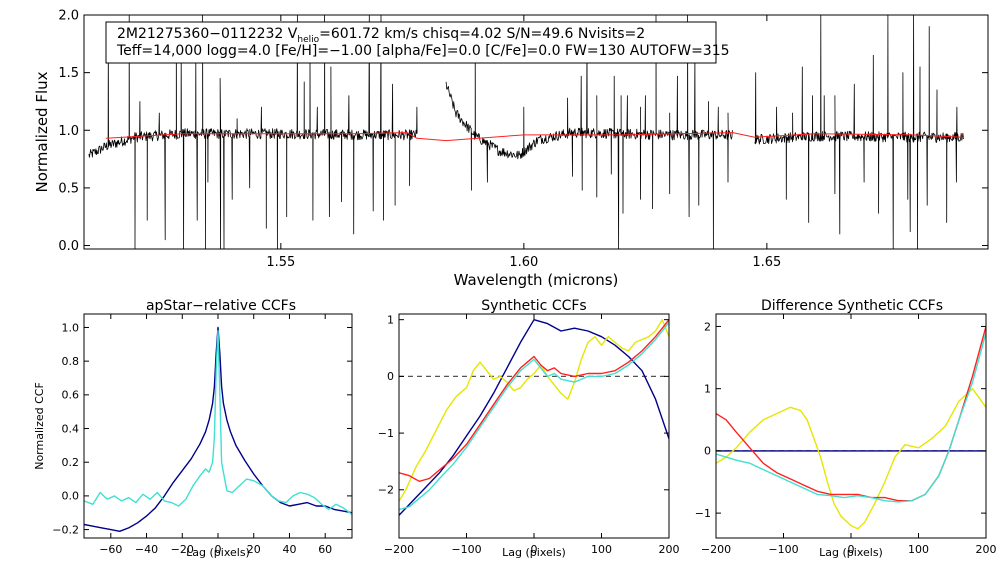 Image resolution: width=1008 pixels, height=576 pixels. What do you see at coordinates (71, 327) in the screenshot?
I see `apstar-ccf-ytick-label: 1.0` at bounding box center [71, 327].